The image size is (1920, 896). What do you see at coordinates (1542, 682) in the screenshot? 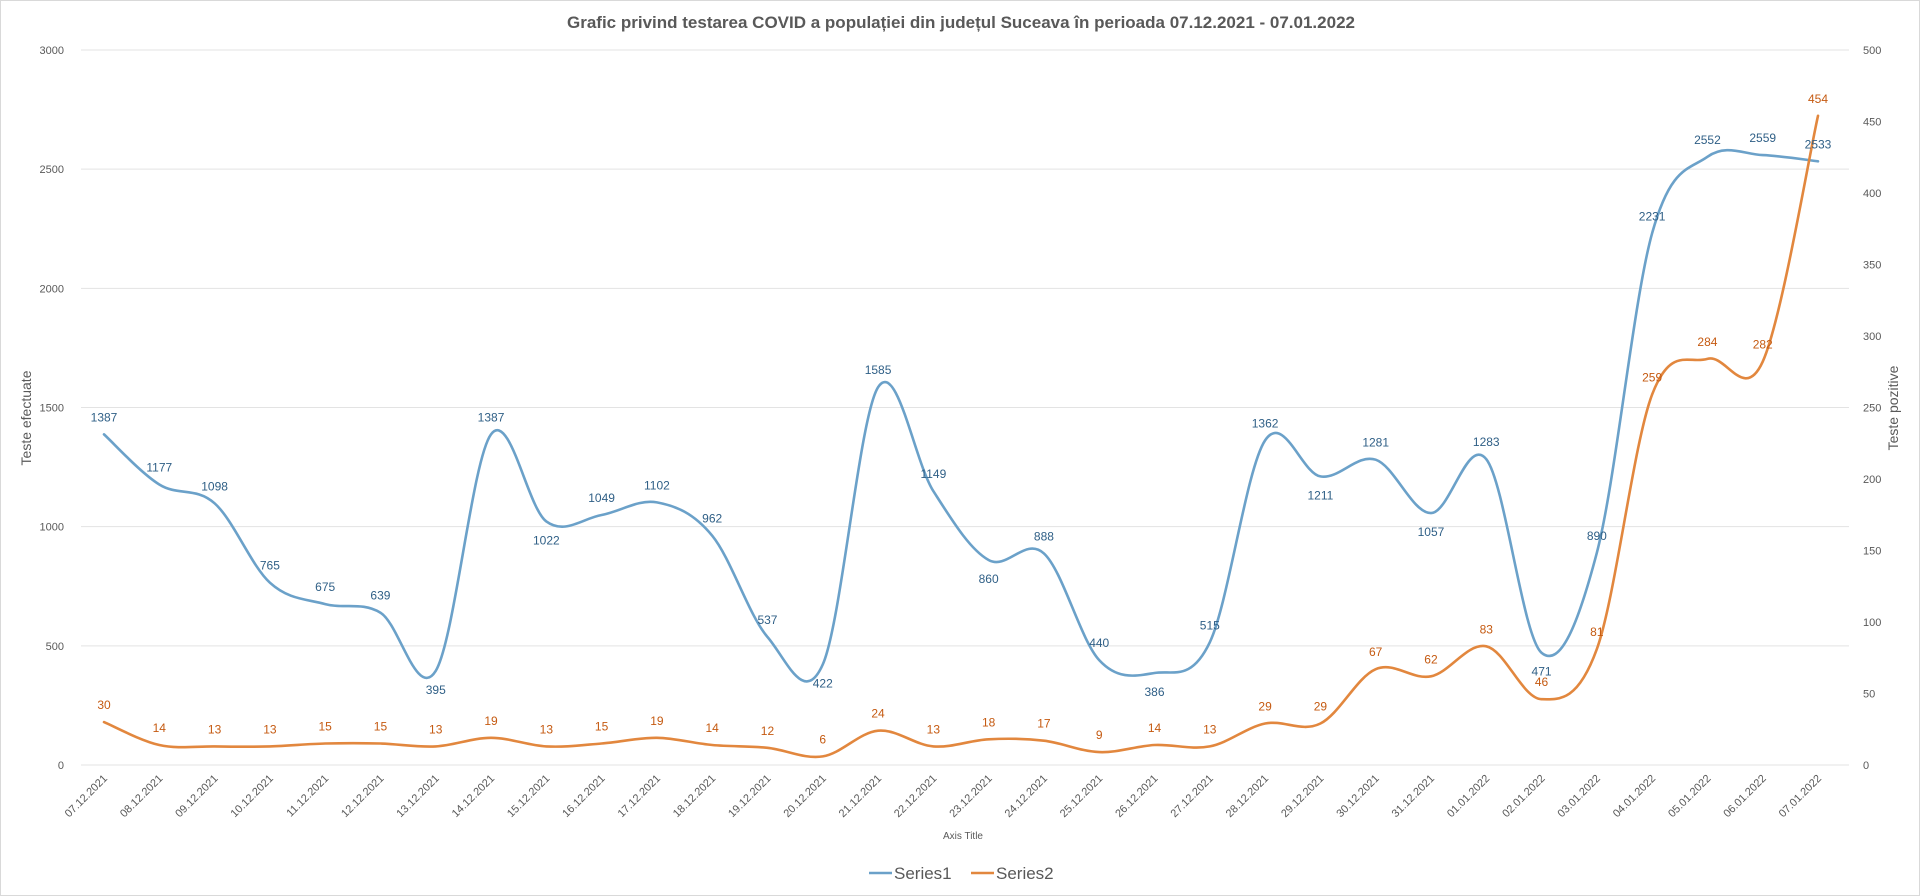
I see `data-label-series2: 46` at bounding box center [1542, 682].